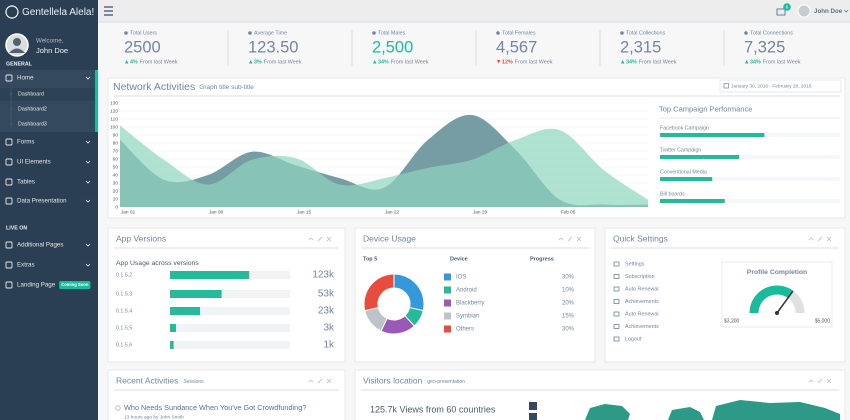  I want to click on area-series, so click(384, 166).